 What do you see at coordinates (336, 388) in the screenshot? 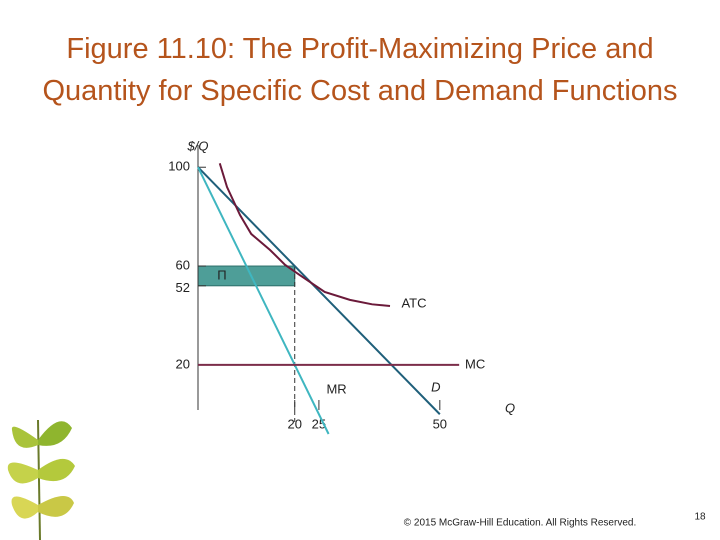
I see `series-label: MR` at bounding box center [336, 388].